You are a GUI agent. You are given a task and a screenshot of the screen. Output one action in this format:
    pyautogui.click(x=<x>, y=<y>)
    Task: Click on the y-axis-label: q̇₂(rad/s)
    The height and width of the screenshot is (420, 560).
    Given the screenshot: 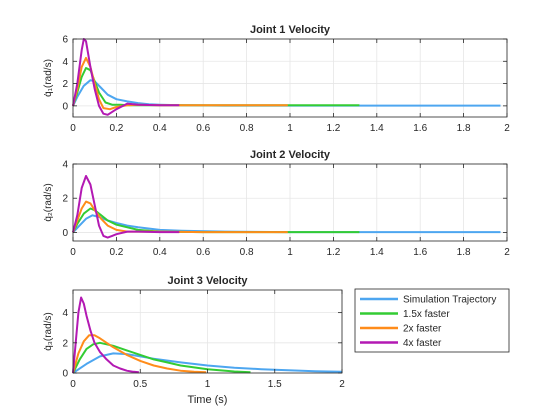 What is the action you would take?
    pyautogui.click(x=48, y=202)
    